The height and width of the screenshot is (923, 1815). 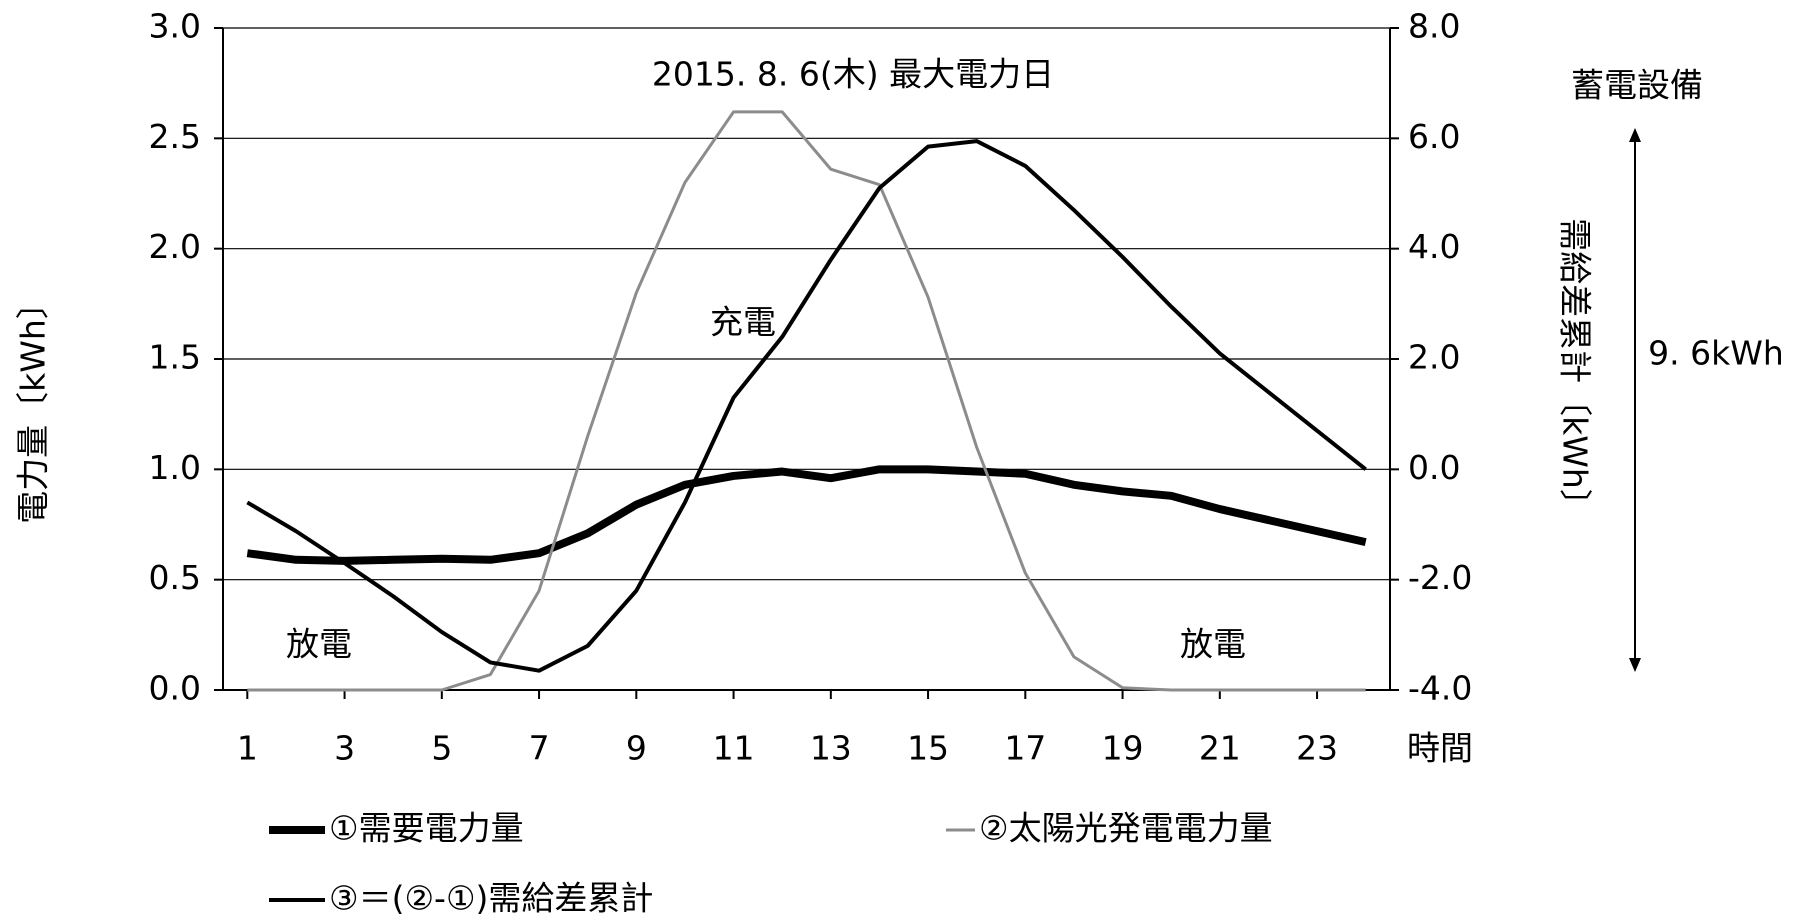 I want to click on x-tick-label: 19, so click(x=1123, y=748).